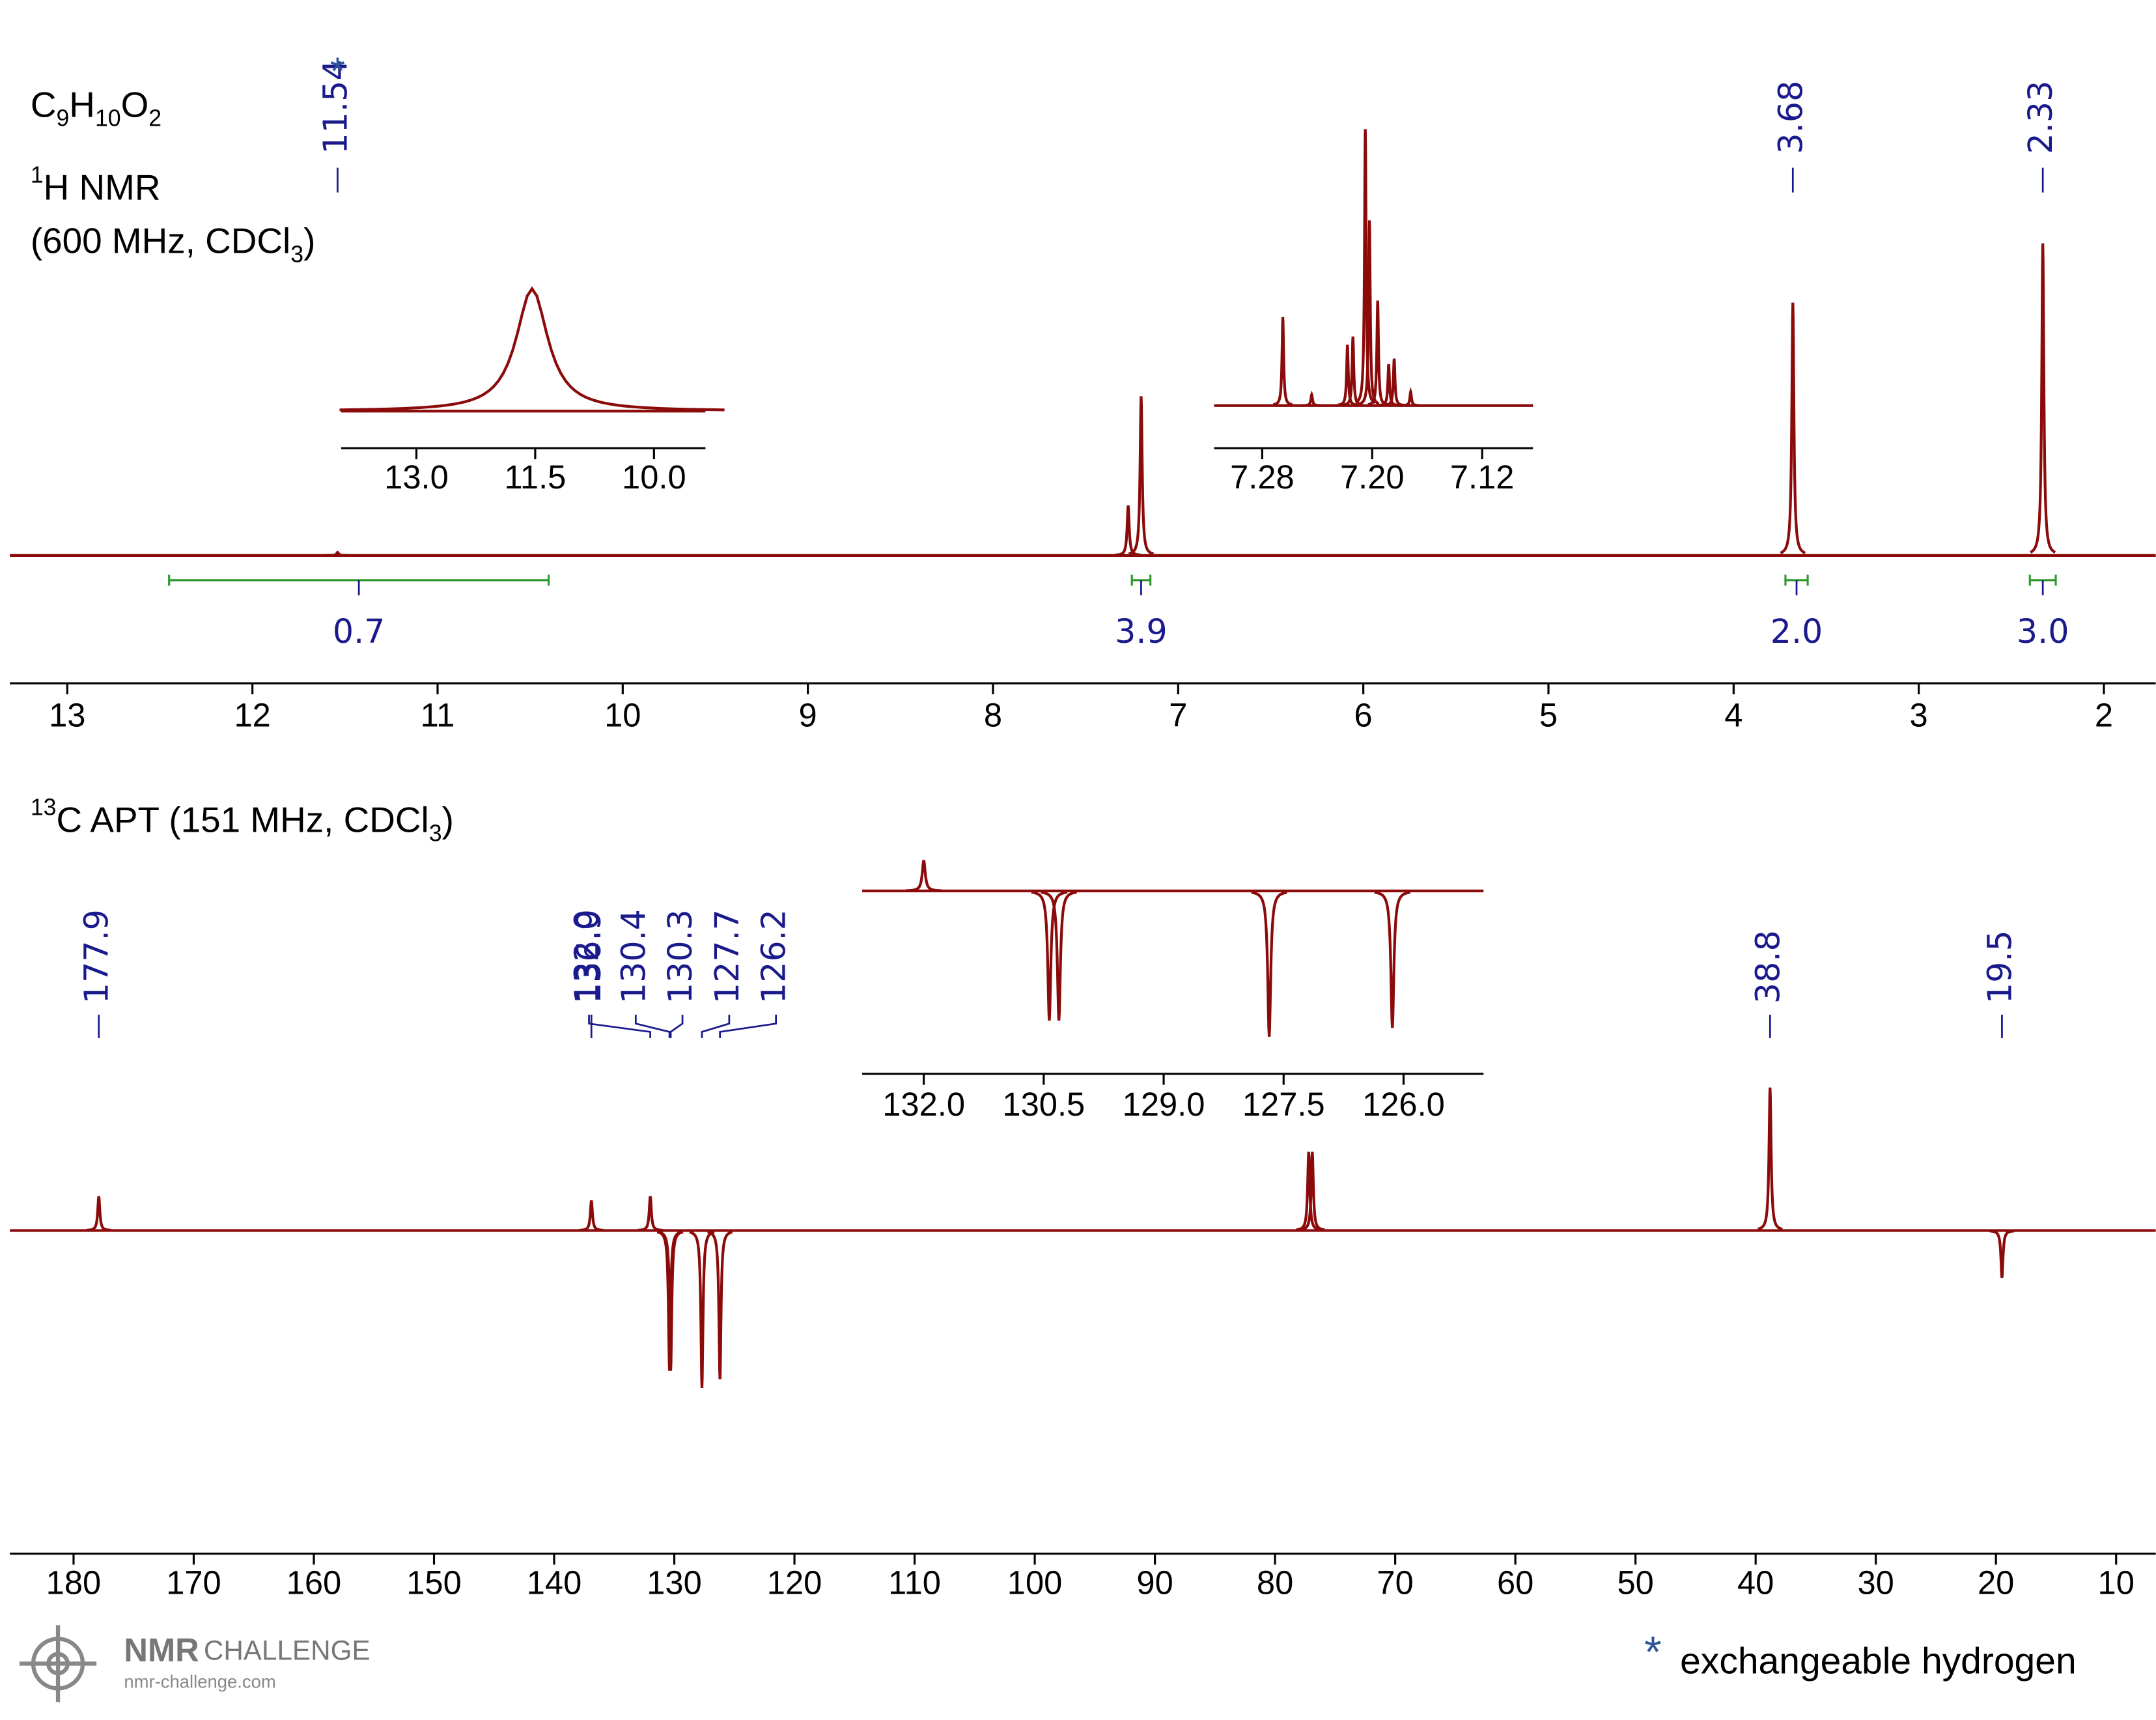 The image size is (2156, 1720). I want to click on x-tick-label: 110, so click(915, 1582).